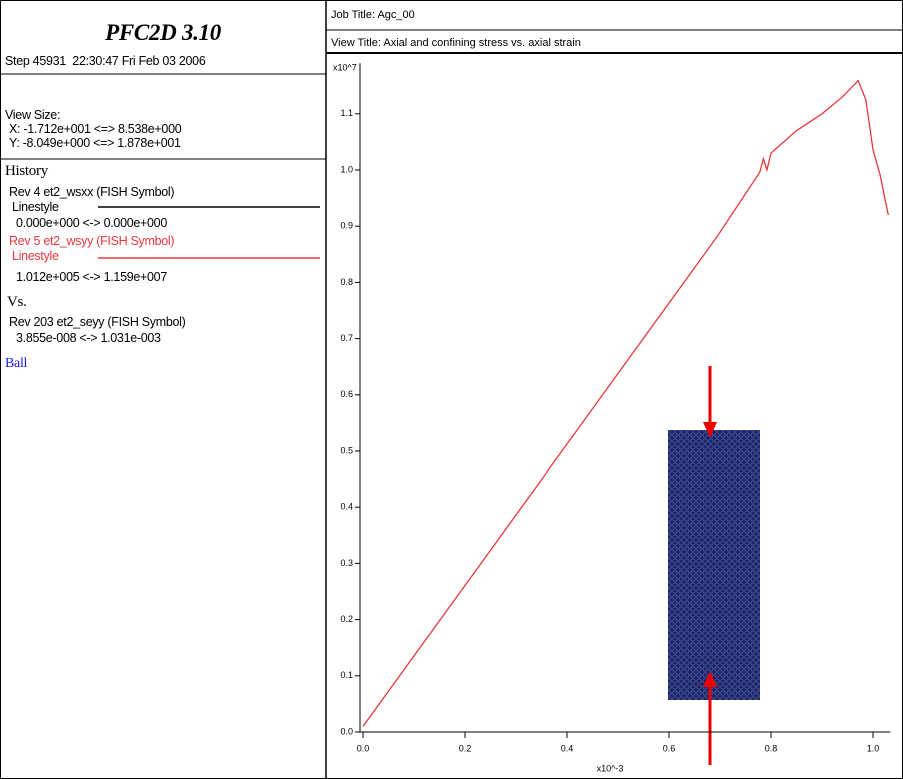  What do you see at coordinates (373, 15) in the screenshot?
I see `job-title: Job Title: Agc_00` at bounding box center [373, 15].